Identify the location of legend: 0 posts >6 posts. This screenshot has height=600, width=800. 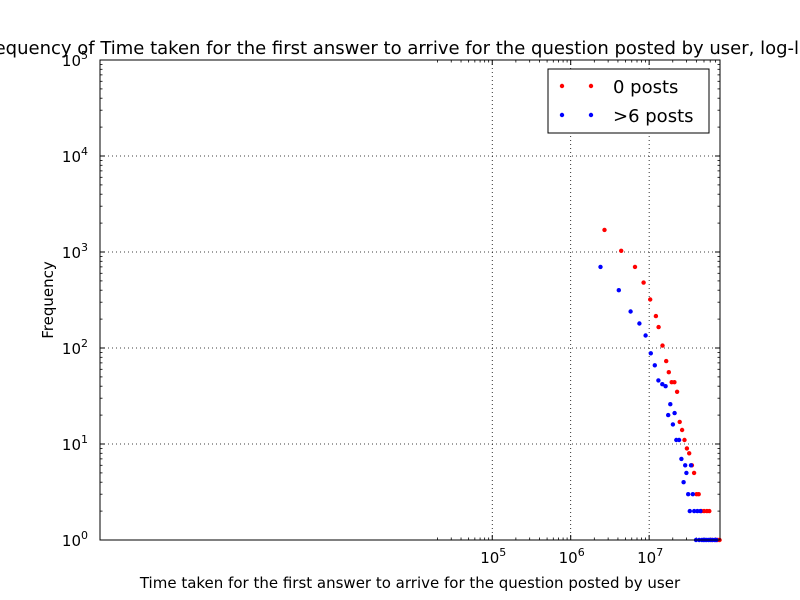
(628, 101).